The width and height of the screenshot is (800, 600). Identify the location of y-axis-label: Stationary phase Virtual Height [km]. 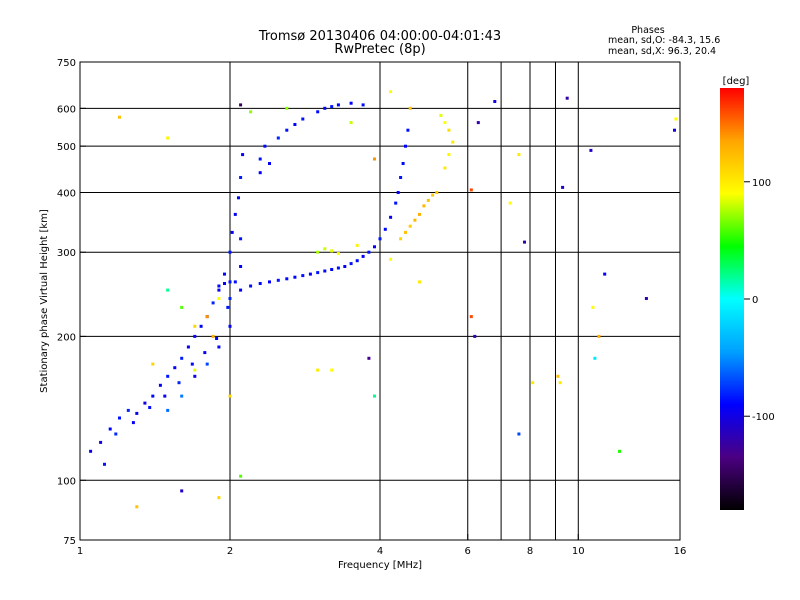
(44, 301).